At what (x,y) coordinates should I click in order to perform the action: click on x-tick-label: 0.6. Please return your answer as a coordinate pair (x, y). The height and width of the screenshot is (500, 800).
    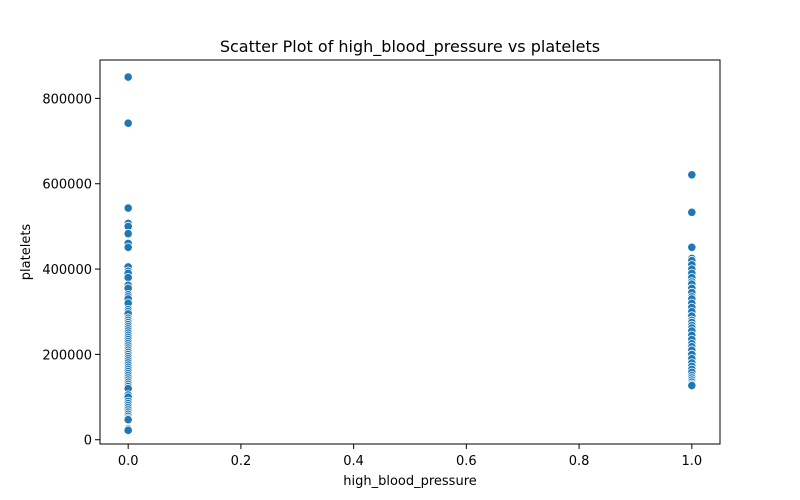
    Looking at the image, I should click on (466, 461).